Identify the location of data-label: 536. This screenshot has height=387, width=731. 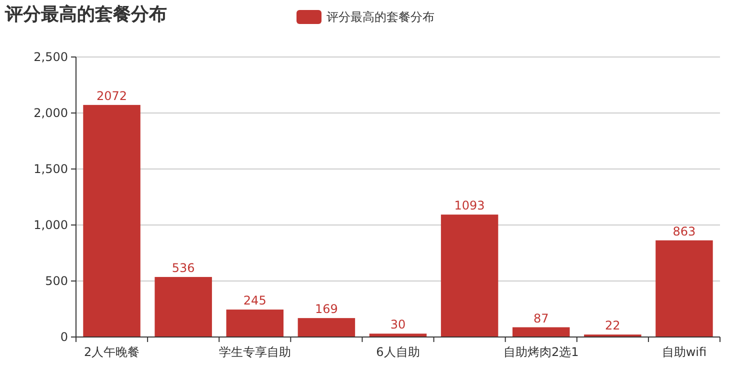
(183, 267).